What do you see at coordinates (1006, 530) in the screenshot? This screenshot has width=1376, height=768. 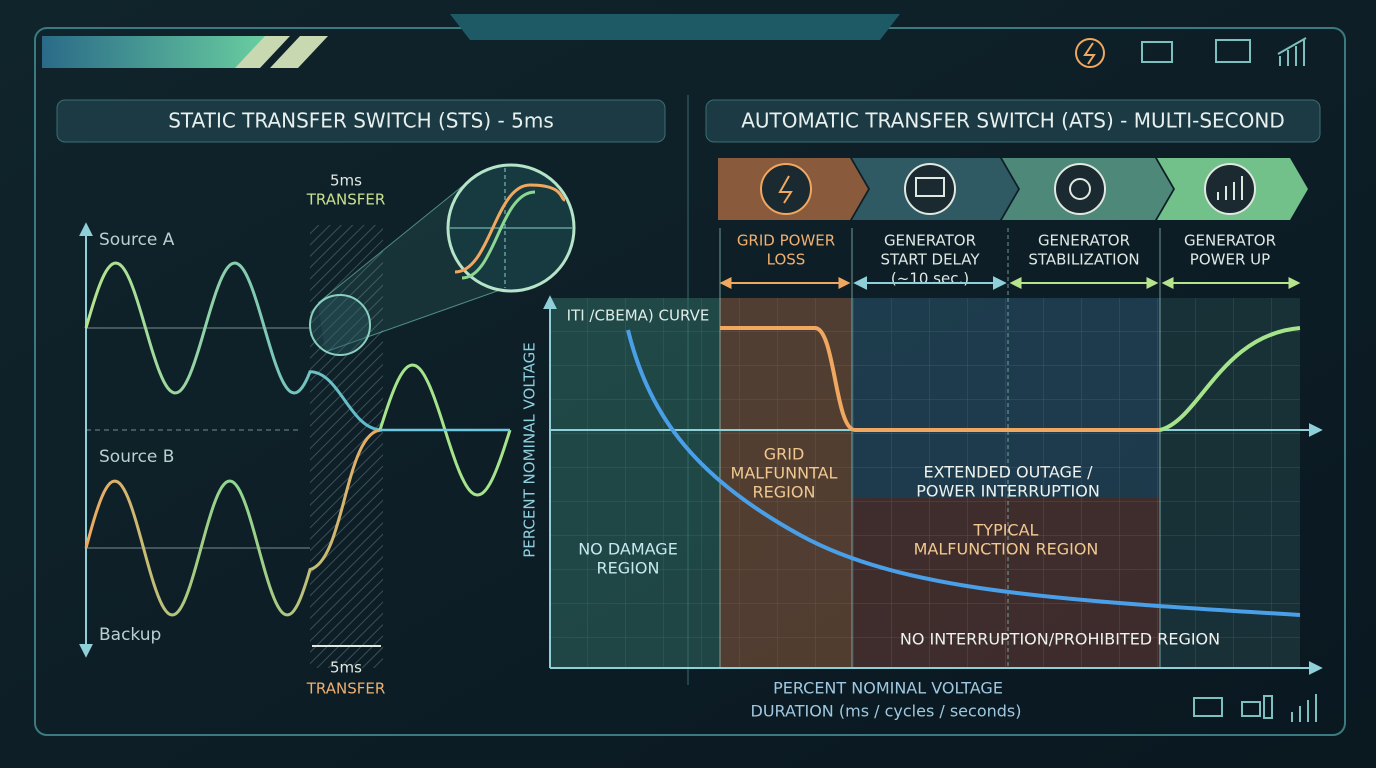 I see `region-label: TYPICAL` at bounding box center [1006, 530].